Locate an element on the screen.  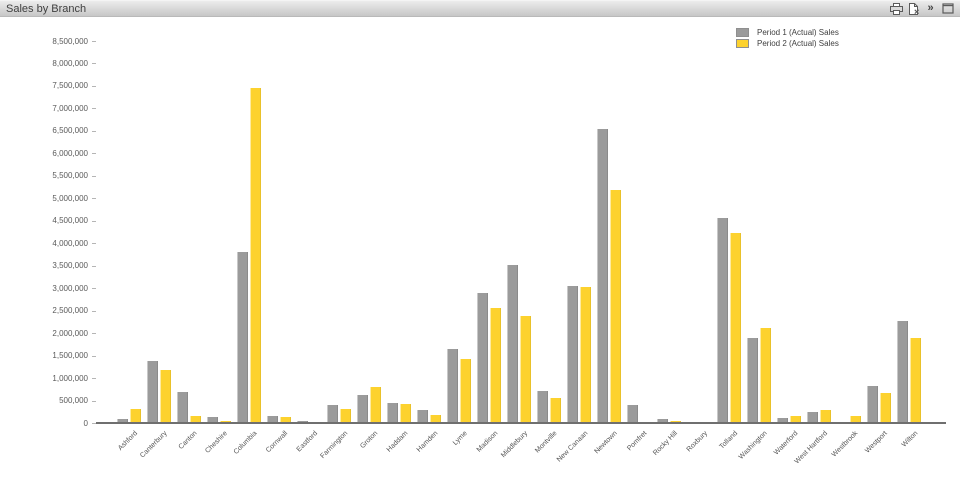
bar-groton-period1 is located at coordinates (362, 408).